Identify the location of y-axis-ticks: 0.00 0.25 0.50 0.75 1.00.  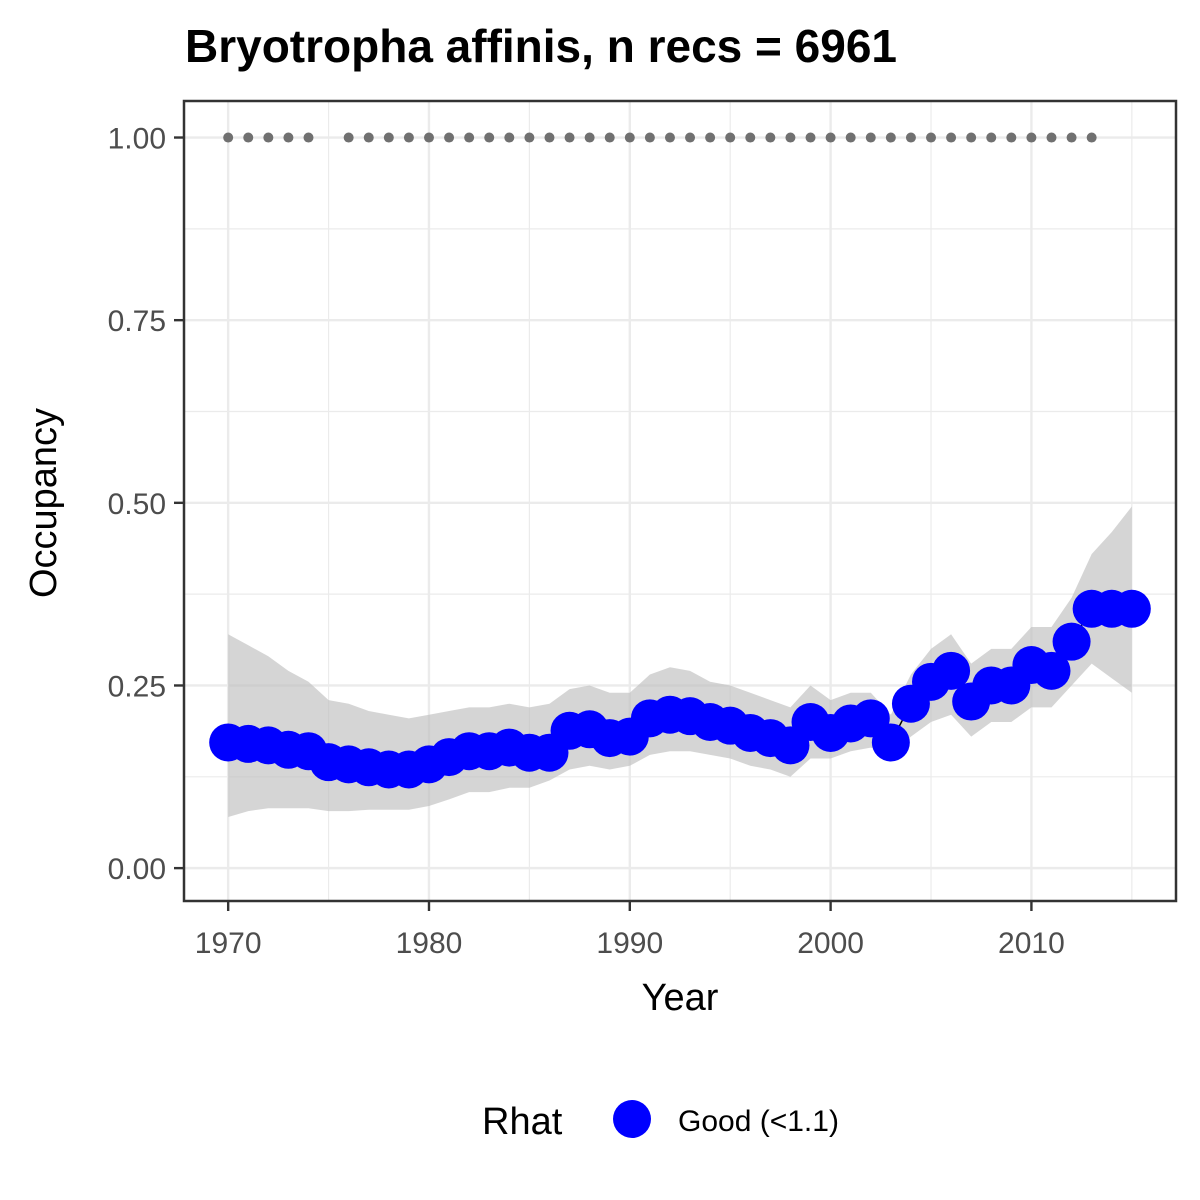
(146, 504).